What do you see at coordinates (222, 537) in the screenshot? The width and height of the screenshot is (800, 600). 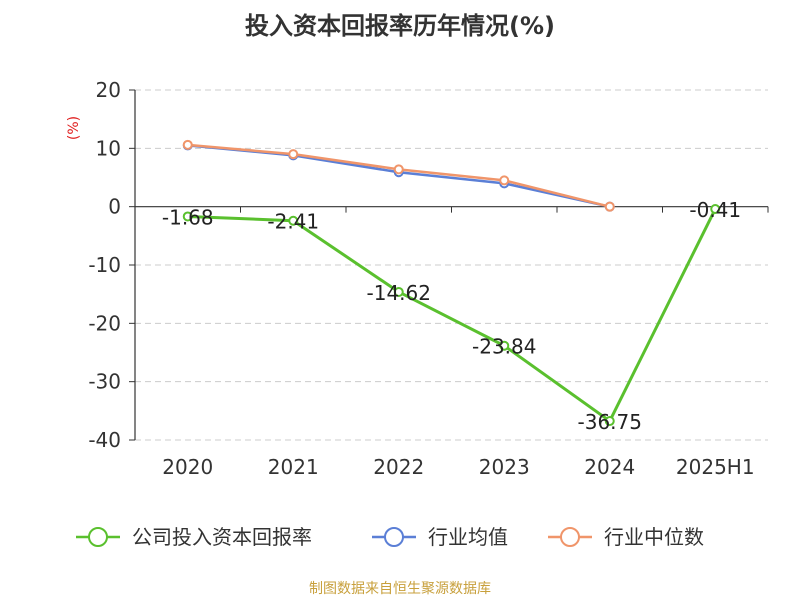 I see `legend-label: 公司投入资本回报率` at bounding box center [222, 537].